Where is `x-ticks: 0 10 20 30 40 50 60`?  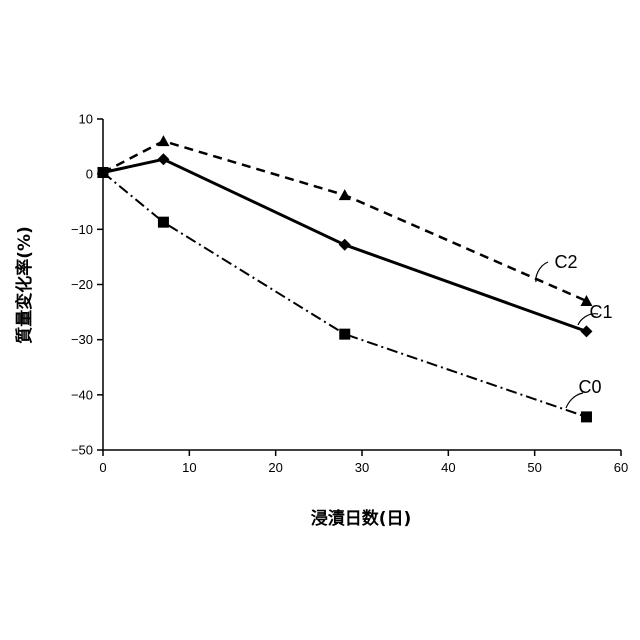
x-ticks: 0 10 20 30 40 50 60 is located at coordinates (363, 462).